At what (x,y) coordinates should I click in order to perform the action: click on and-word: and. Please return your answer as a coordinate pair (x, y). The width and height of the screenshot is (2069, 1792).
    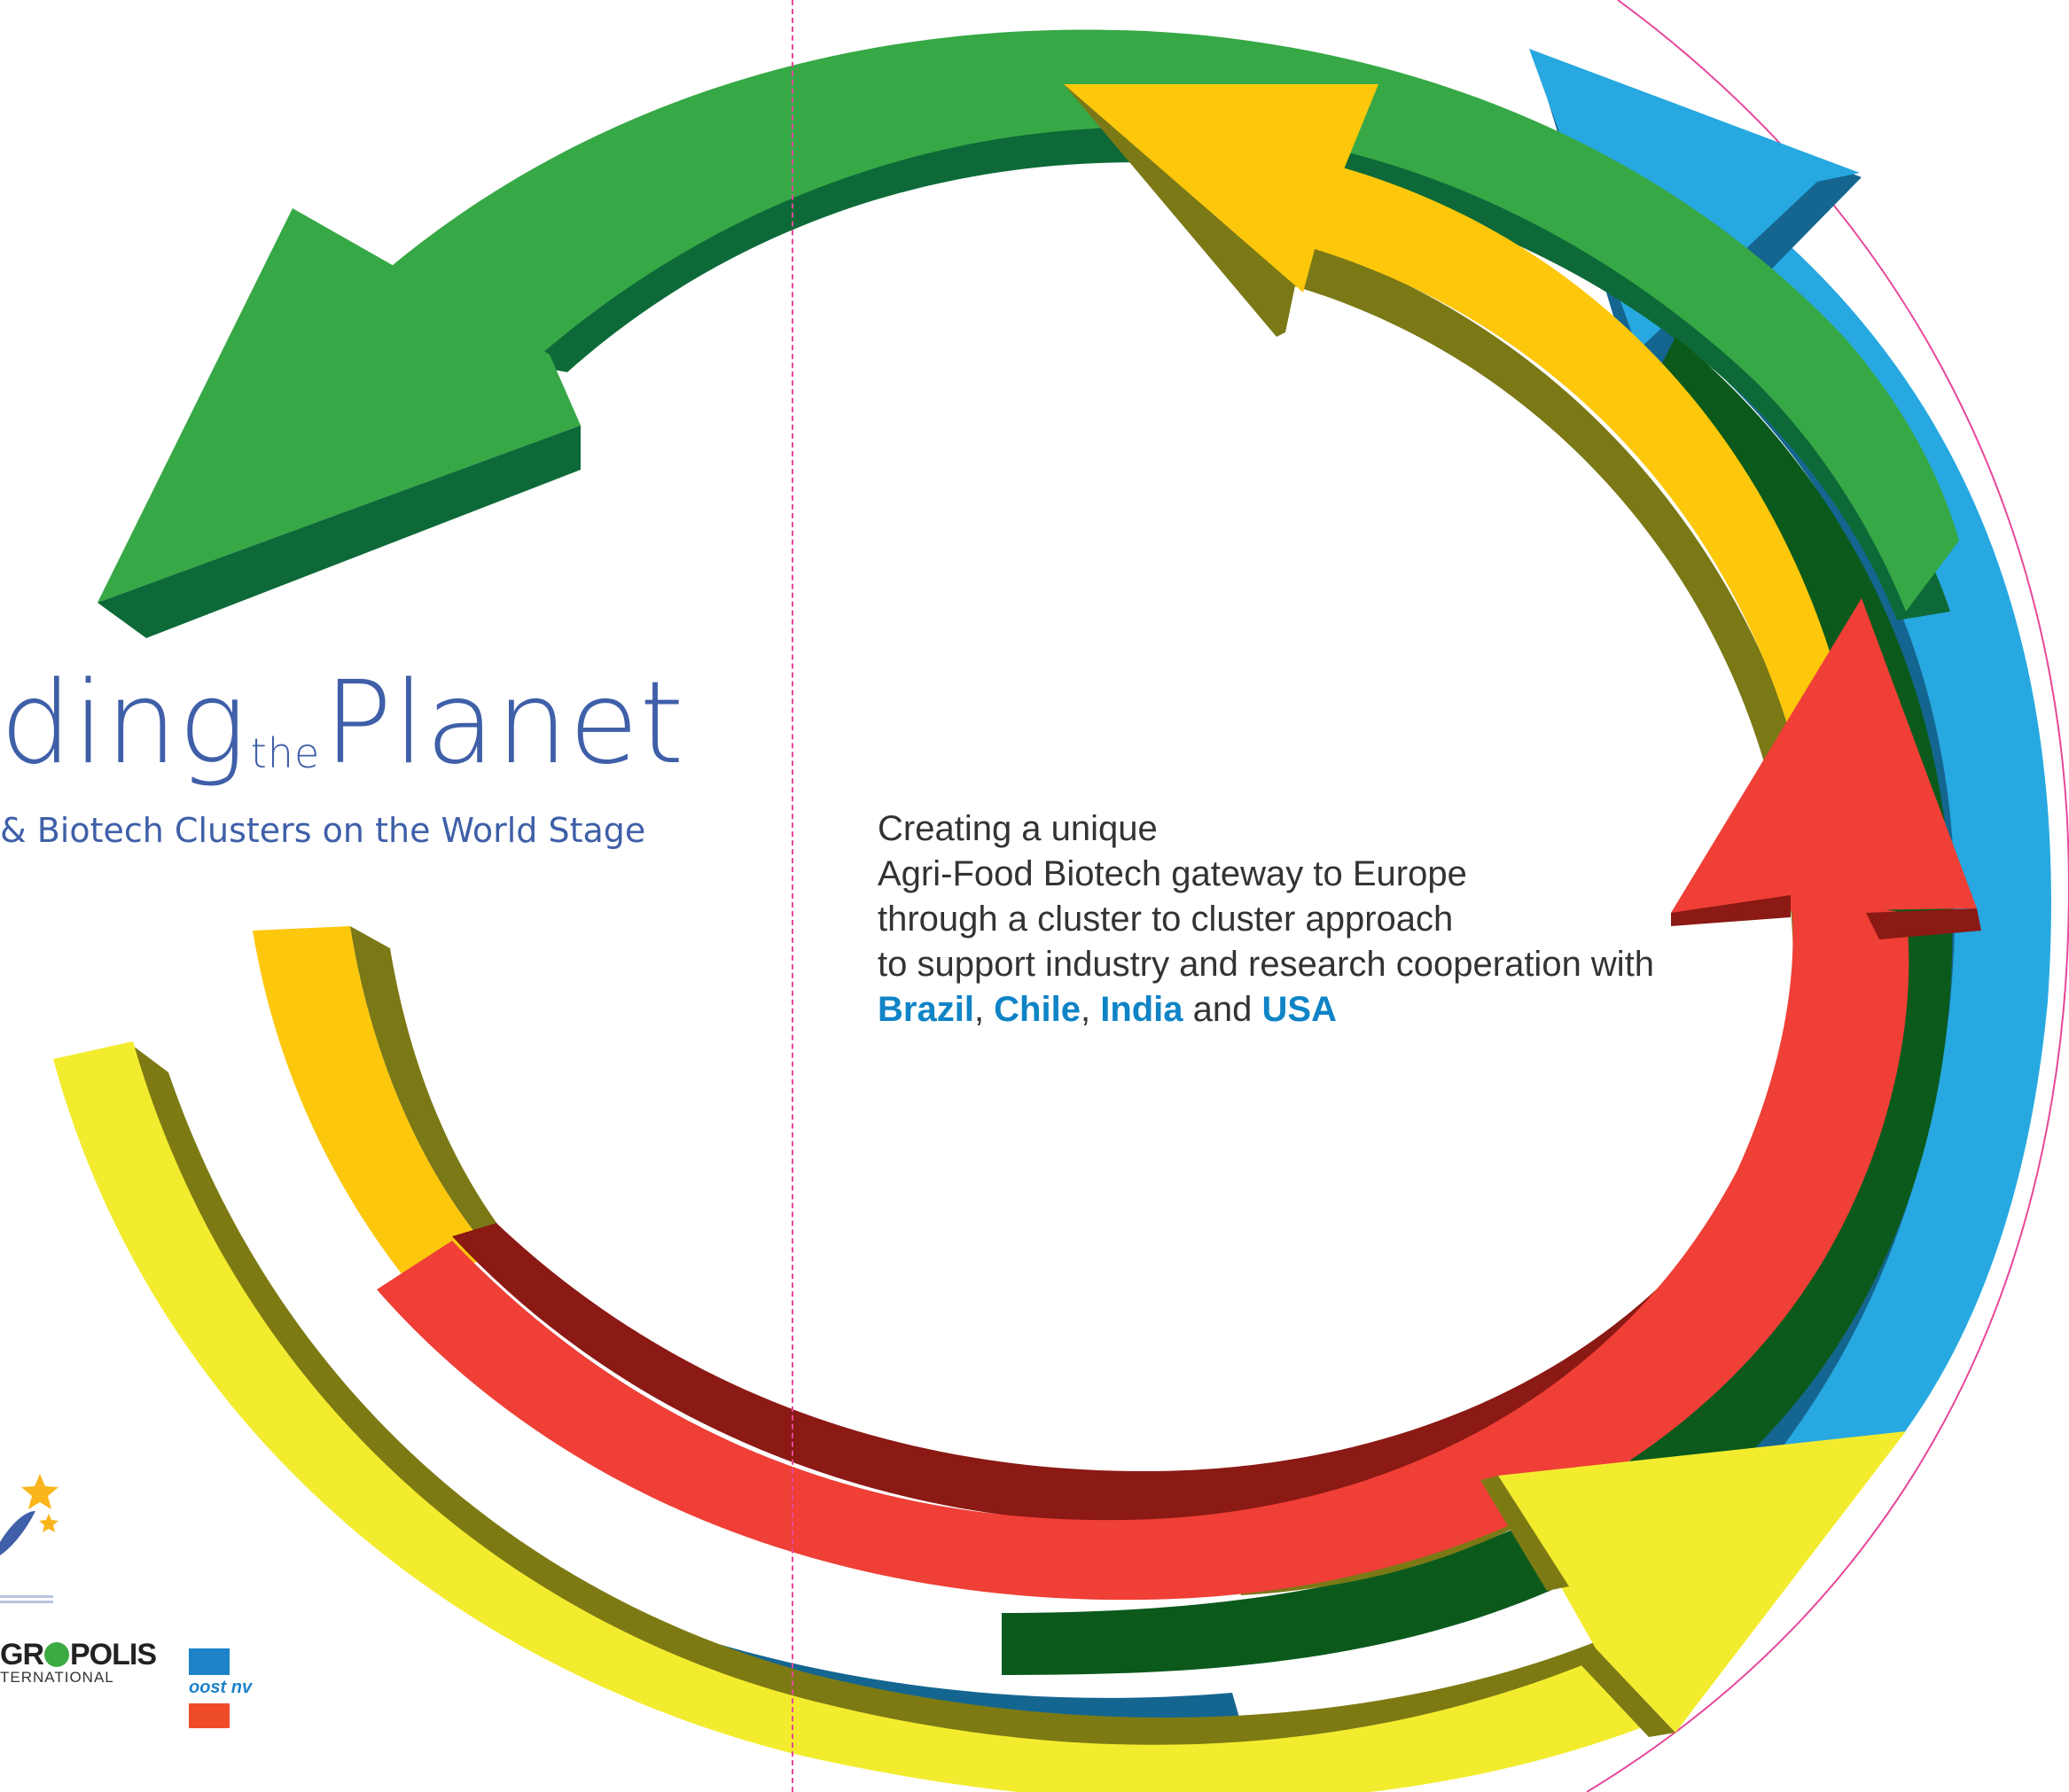
    Looking at the image, I should click on (1222, 1009).